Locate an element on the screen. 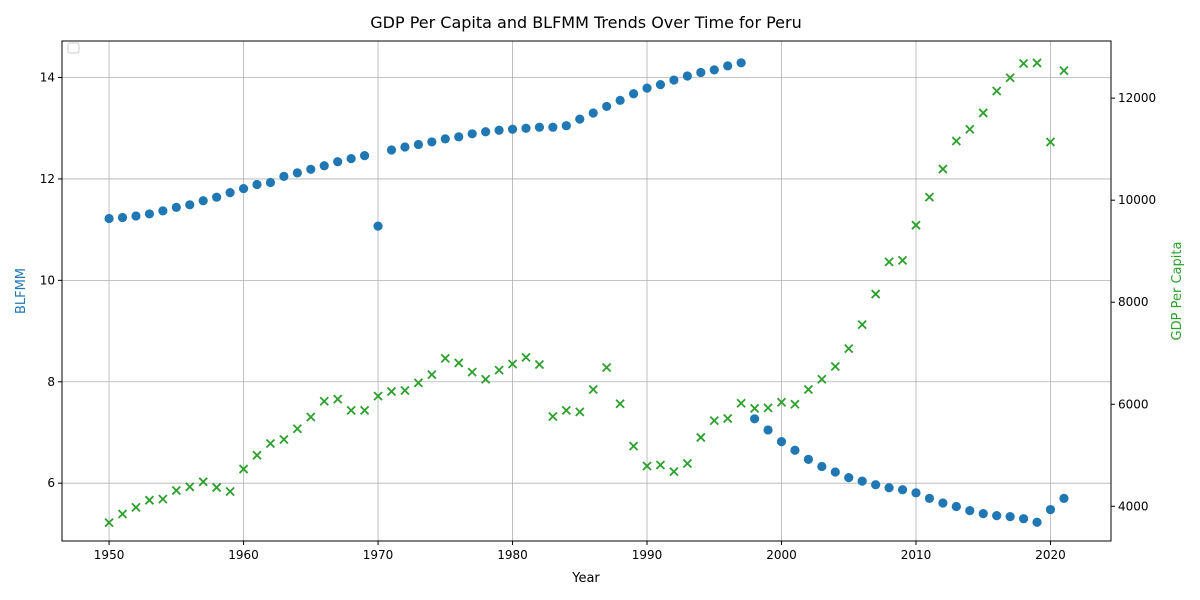  right-axis-ticks: 4000 6000 8000 10000 12000 is located at coordinates (1133, 302).